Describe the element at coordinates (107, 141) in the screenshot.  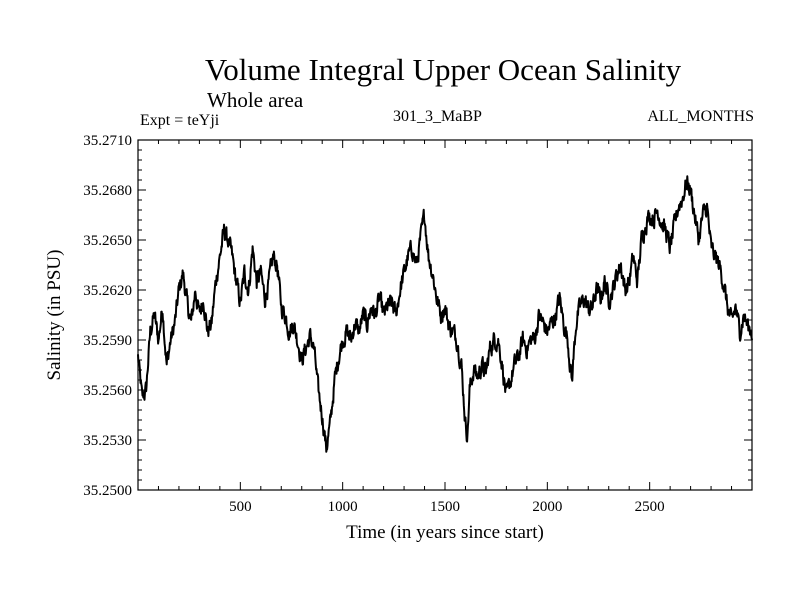
I see `y-tick-label: 35.2710` at that location.